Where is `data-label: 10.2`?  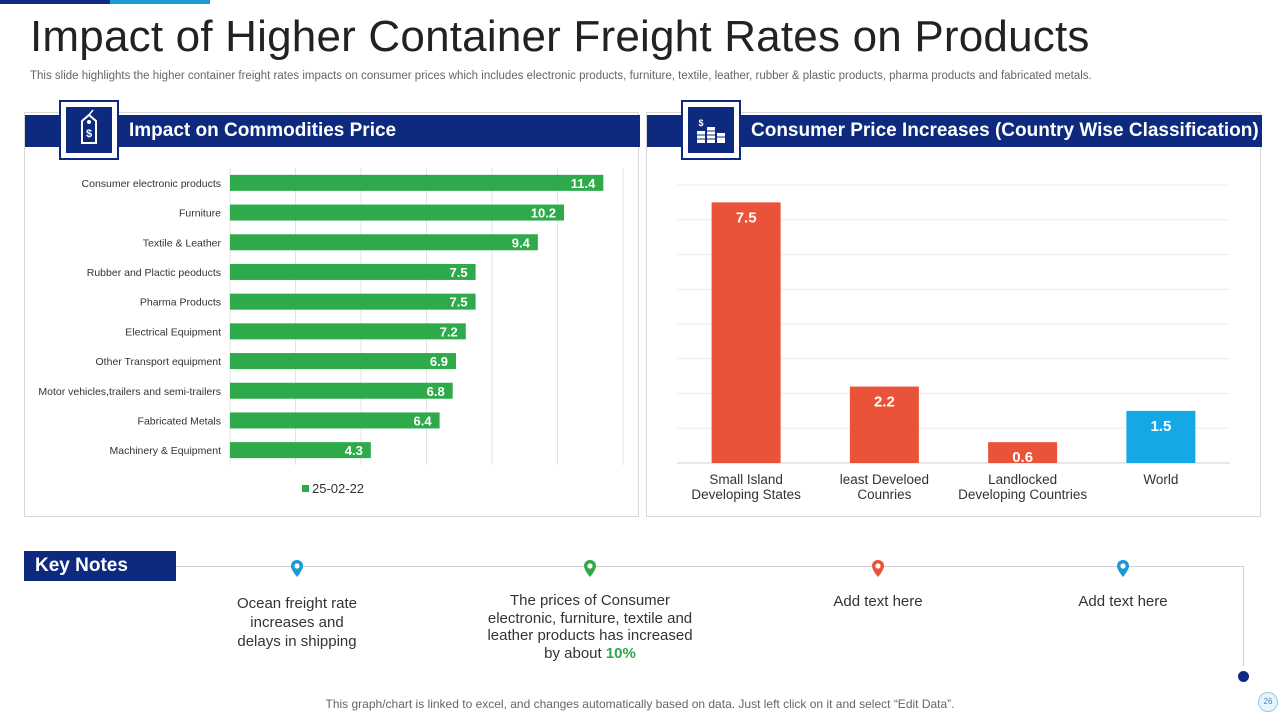 data-label: 10.2 is located at coordinates (543, 213).